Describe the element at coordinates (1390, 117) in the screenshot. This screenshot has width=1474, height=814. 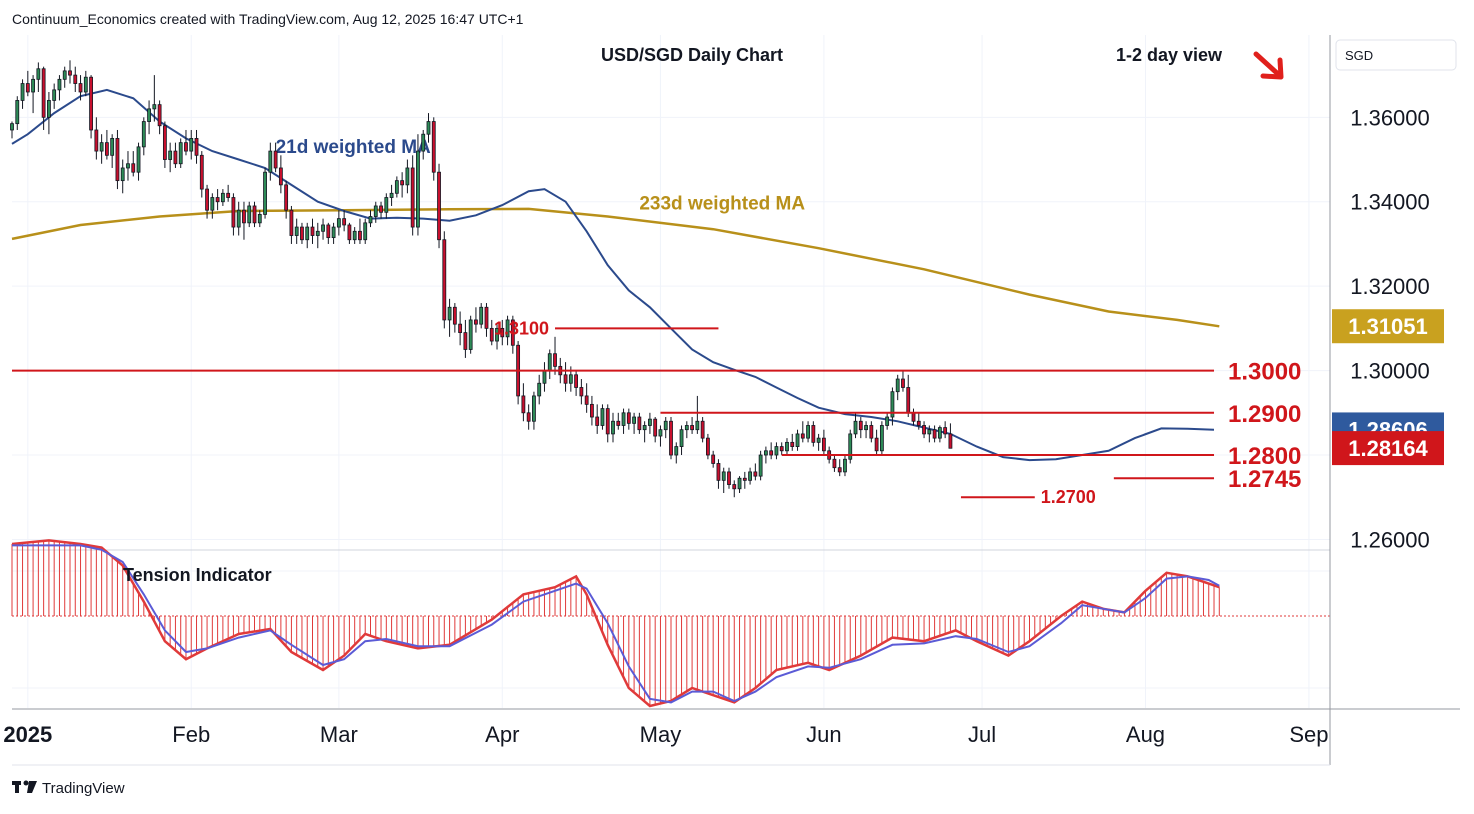
I see `y-tick-label: 1.36000` at that location.